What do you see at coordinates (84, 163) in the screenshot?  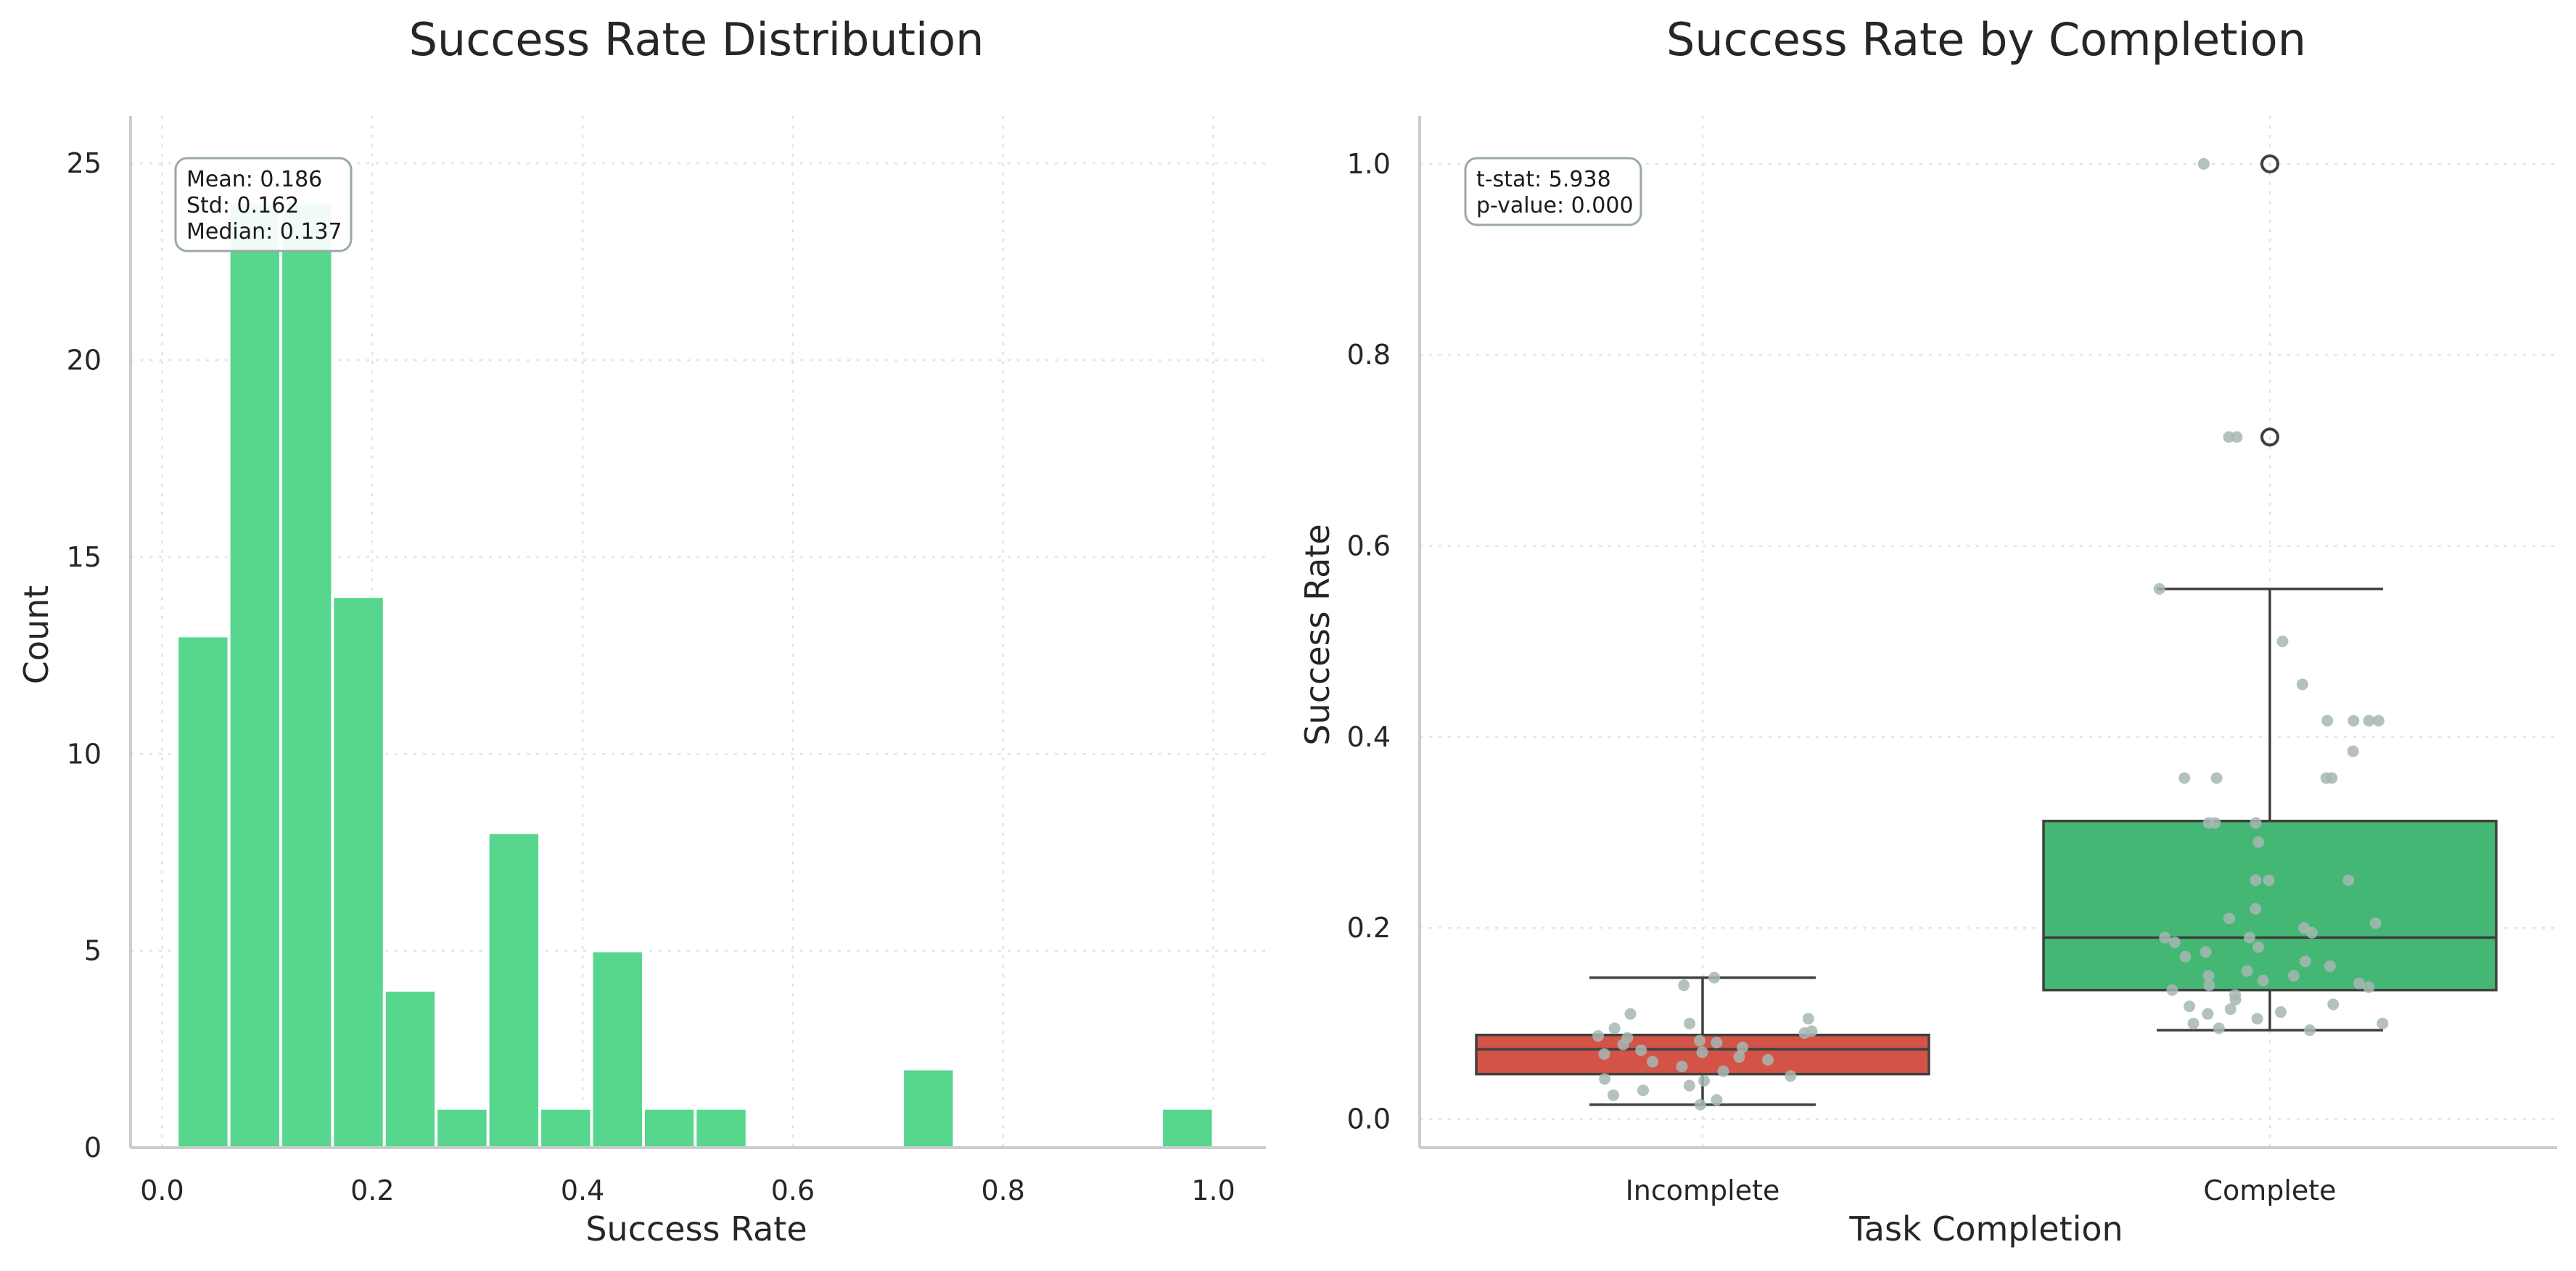 I see `histogram-y-tick-label: 25` at bounding box center [84, 163].